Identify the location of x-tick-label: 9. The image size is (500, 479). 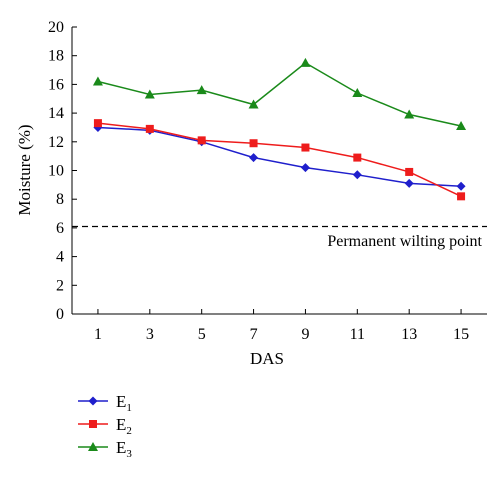
(305, 334).